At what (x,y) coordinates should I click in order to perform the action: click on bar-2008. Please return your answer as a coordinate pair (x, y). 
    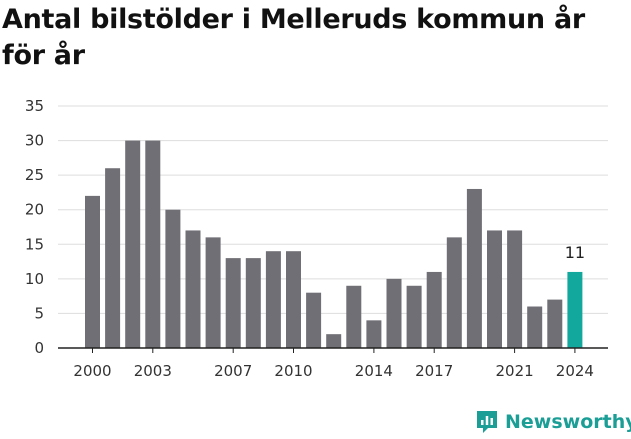
    Looking at the image, I should click on (253, 303).